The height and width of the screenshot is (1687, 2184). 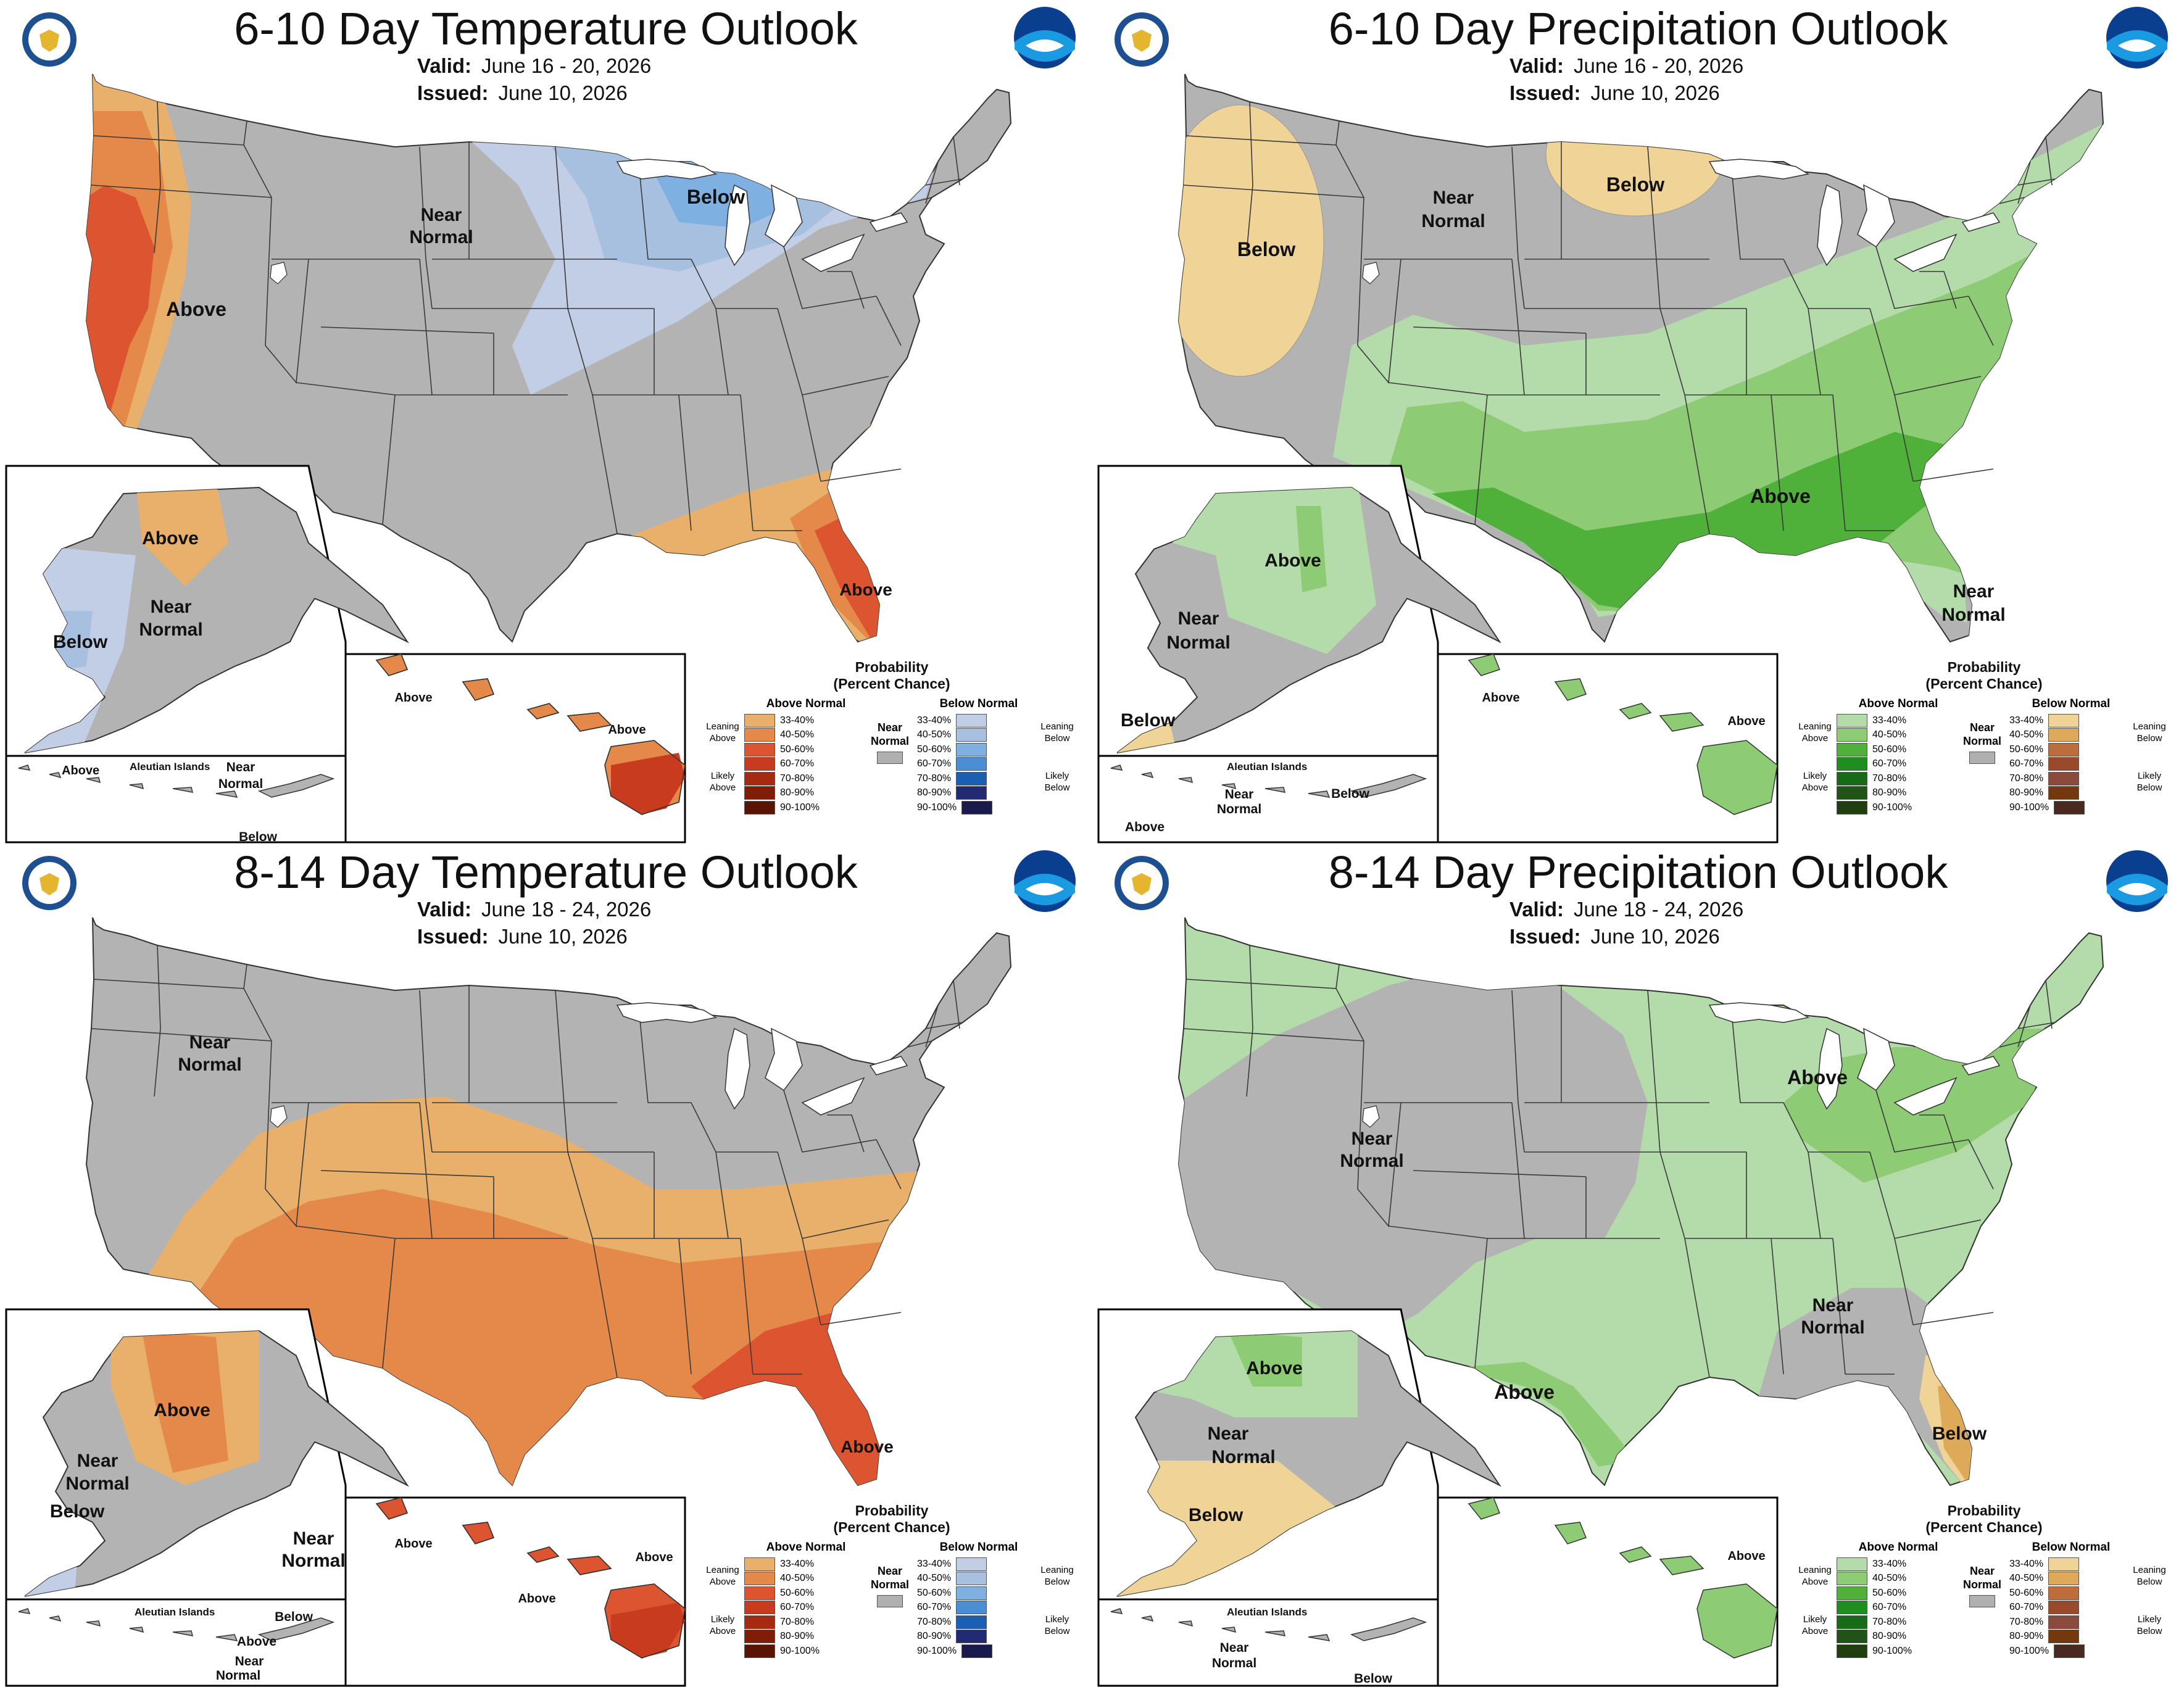 What do you see at coordinates (49, 883) in the screenshot?
I see `doc-seal-icon` at bounding box center [49, 883].